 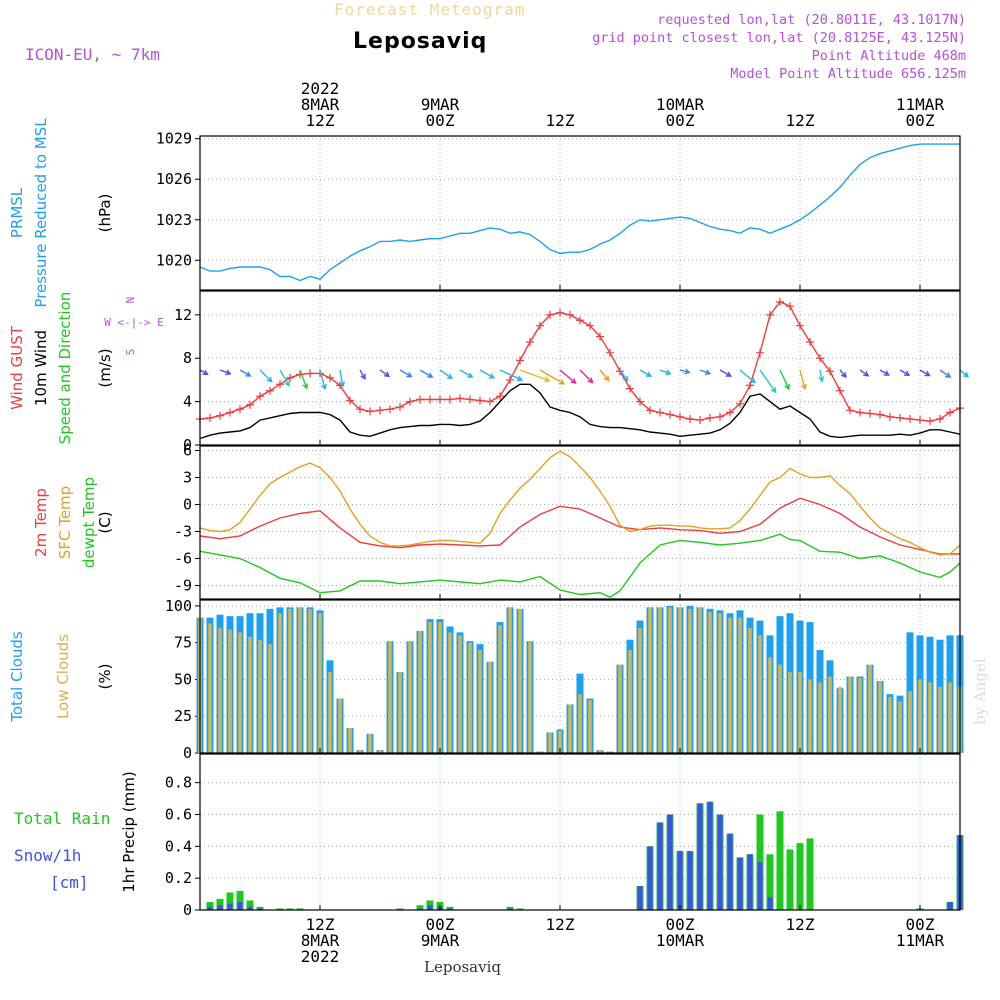 I want to click on panel-unit: (m/s), so click(x=105, y=367).